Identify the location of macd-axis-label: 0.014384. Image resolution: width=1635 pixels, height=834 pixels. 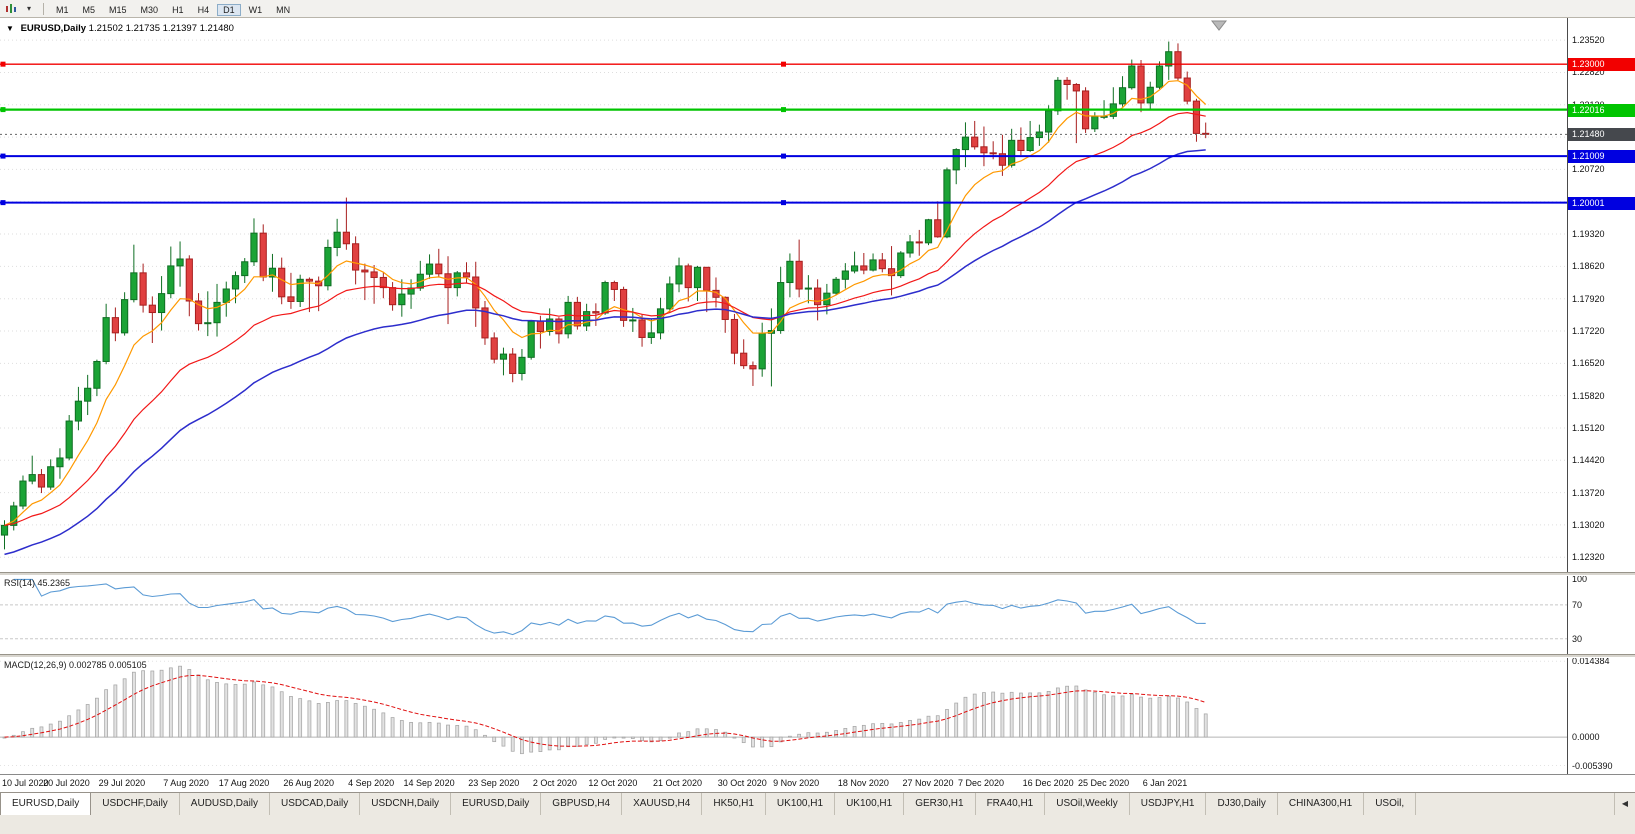
(1591, 661).